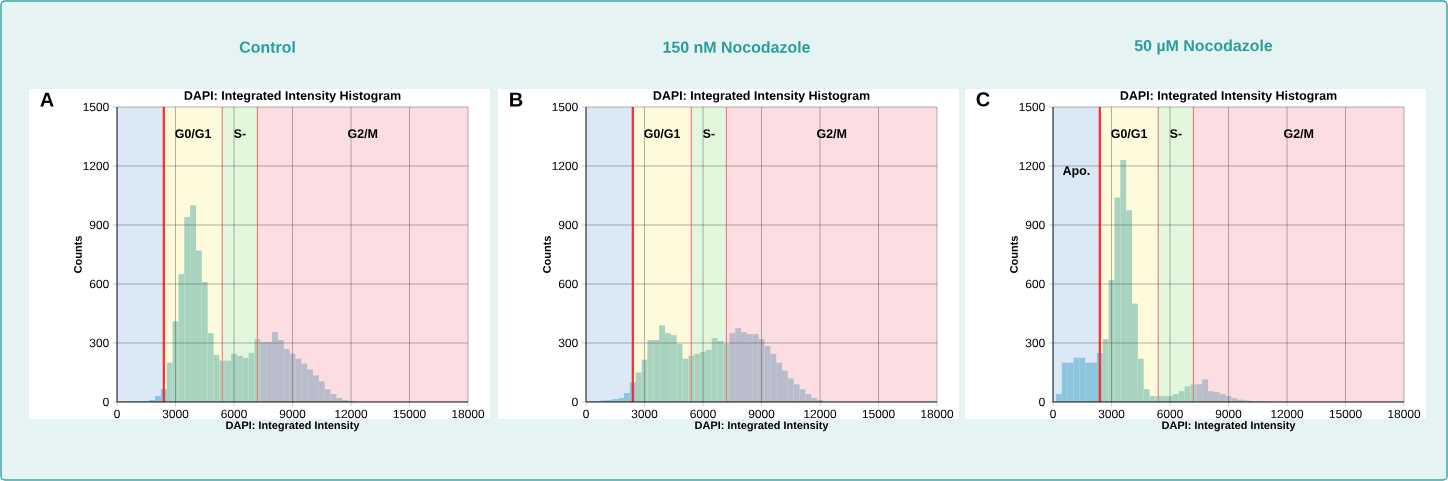  I want to click on chart-title: Control, so click(267, 47).